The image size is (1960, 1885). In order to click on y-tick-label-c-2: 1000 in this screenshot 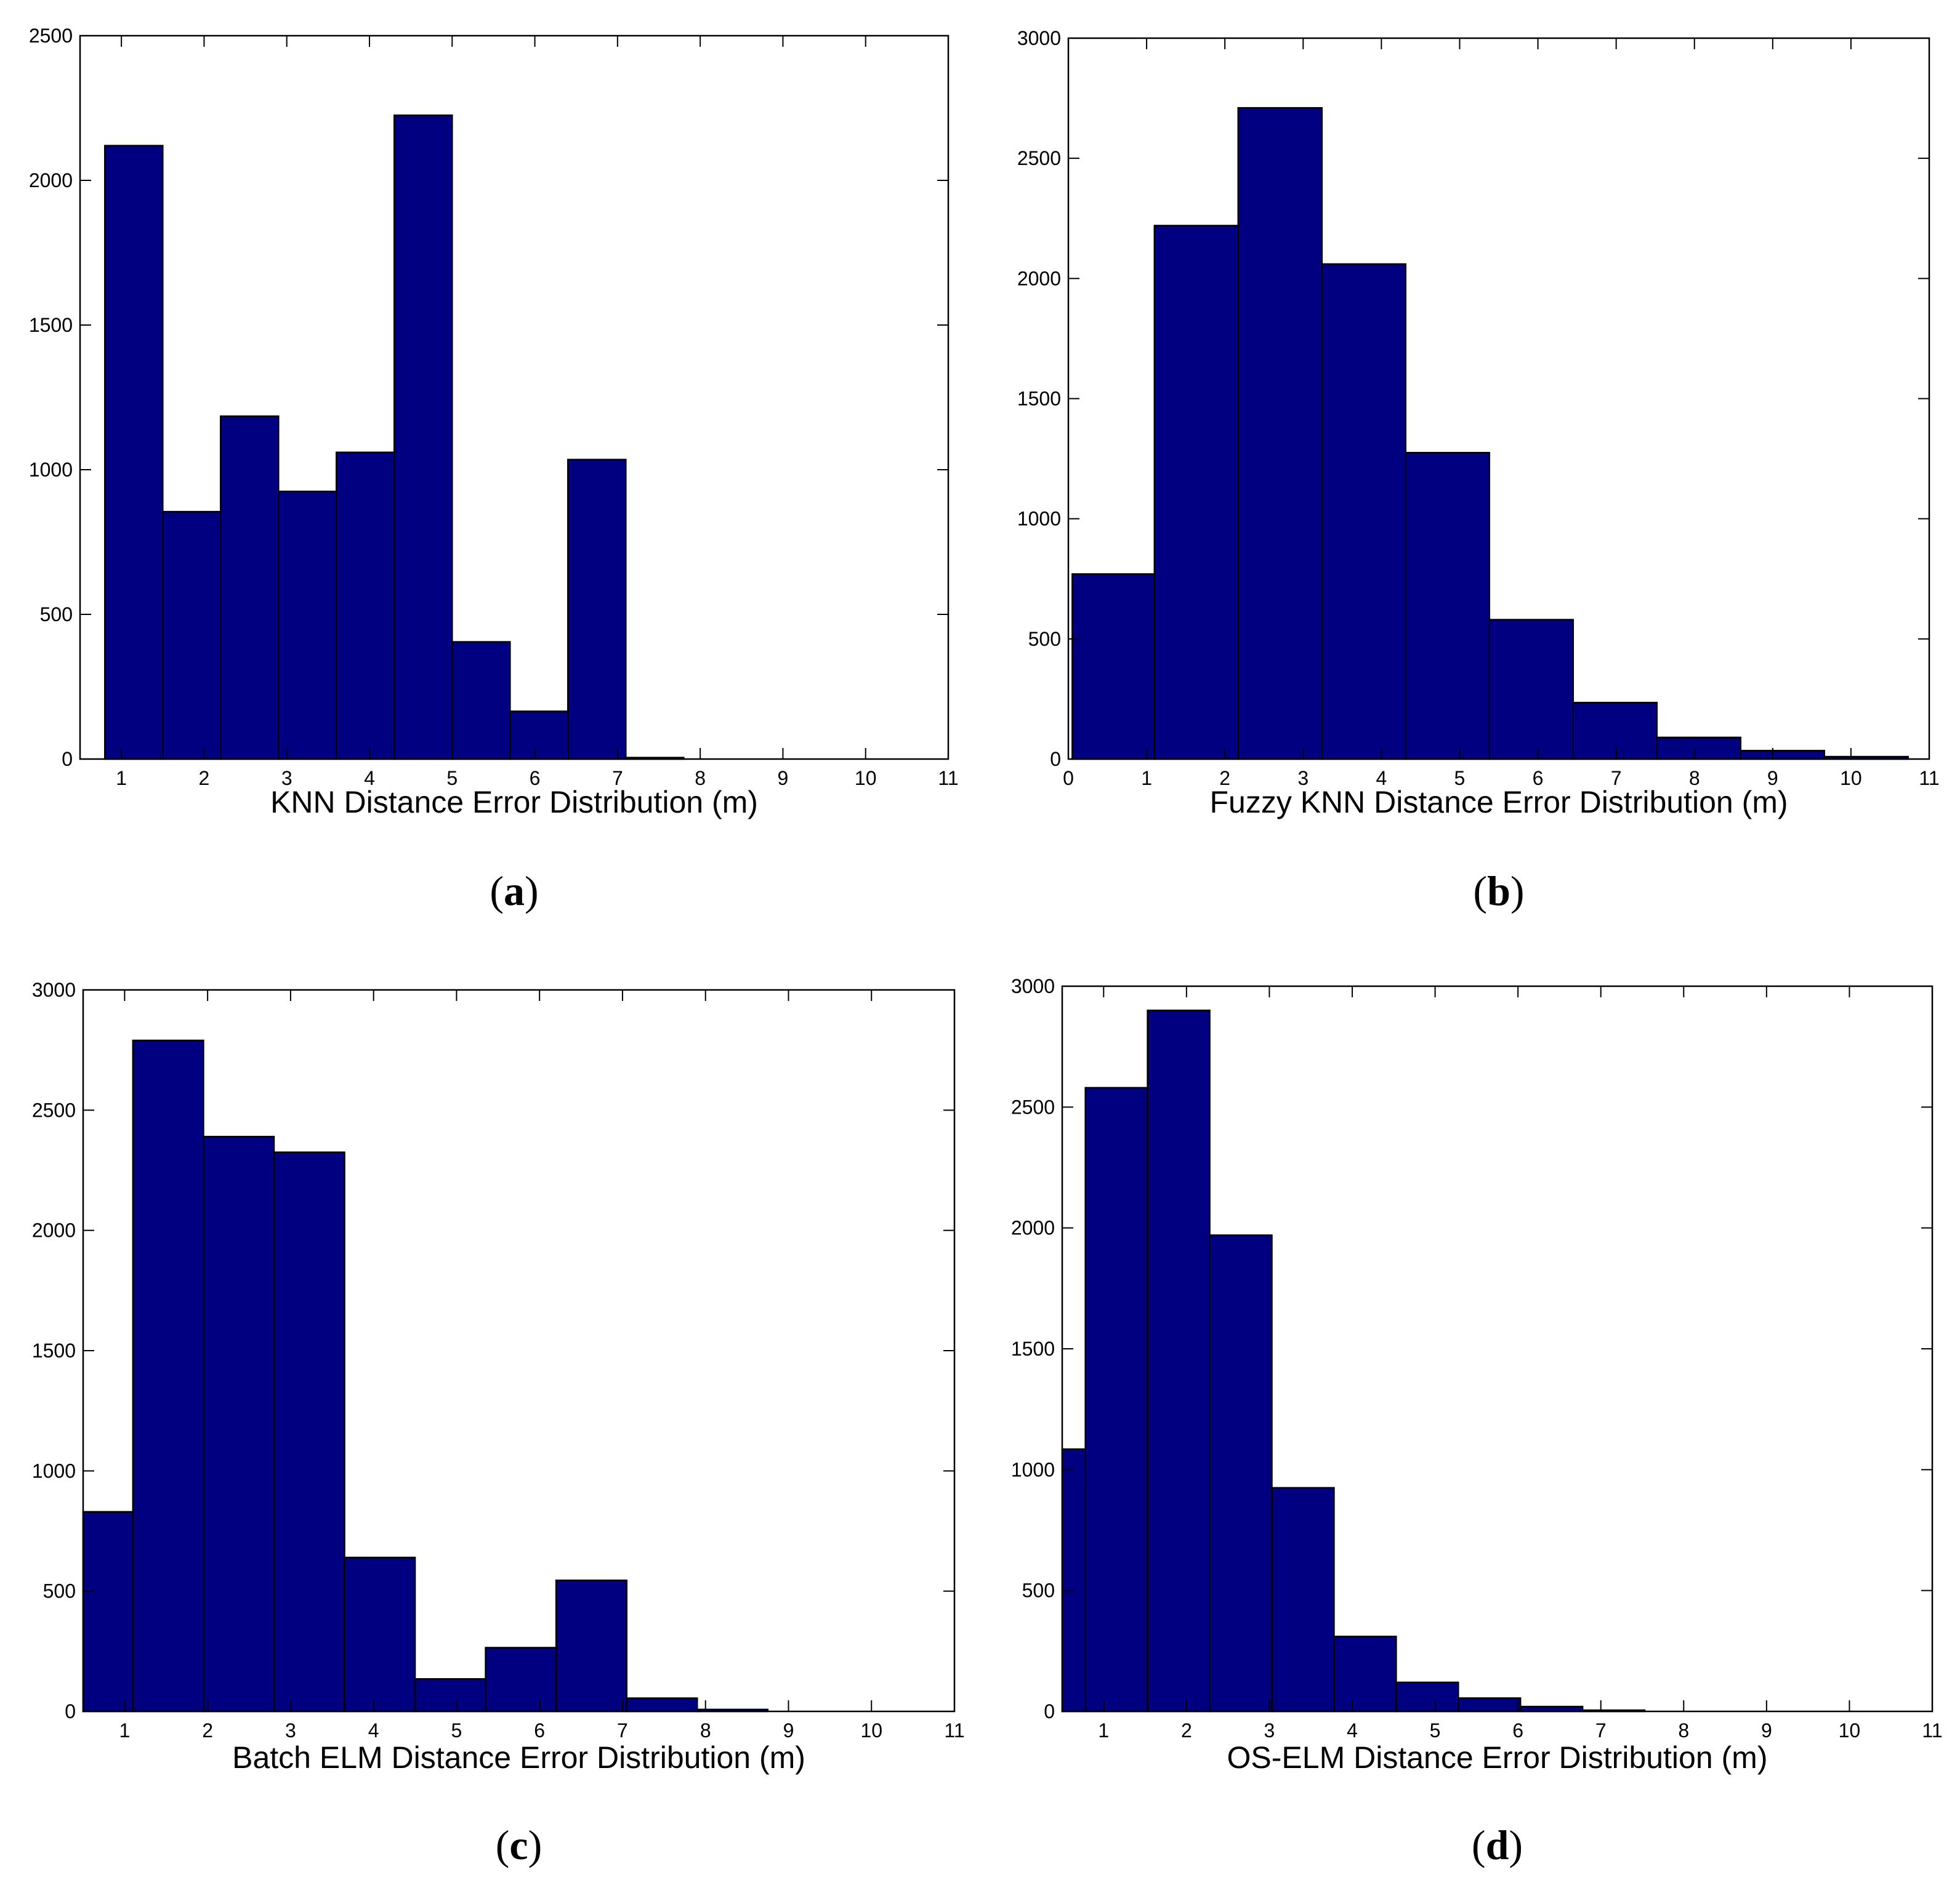, I will do `click(54, 1471)`.